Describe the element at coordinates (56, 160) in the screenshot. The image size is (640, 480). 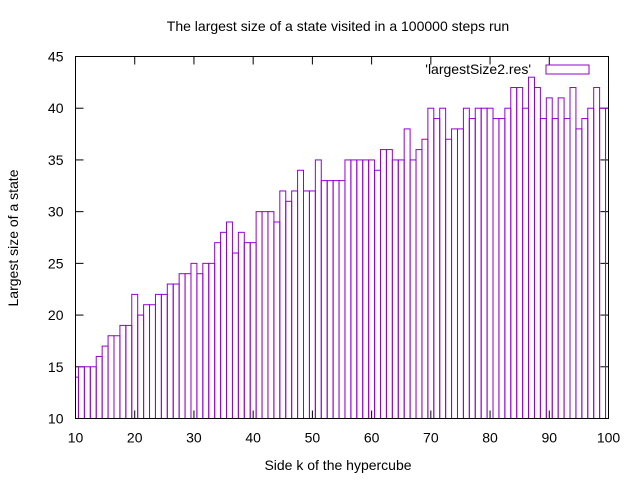
I see `y-tick-label: 35` at that location.